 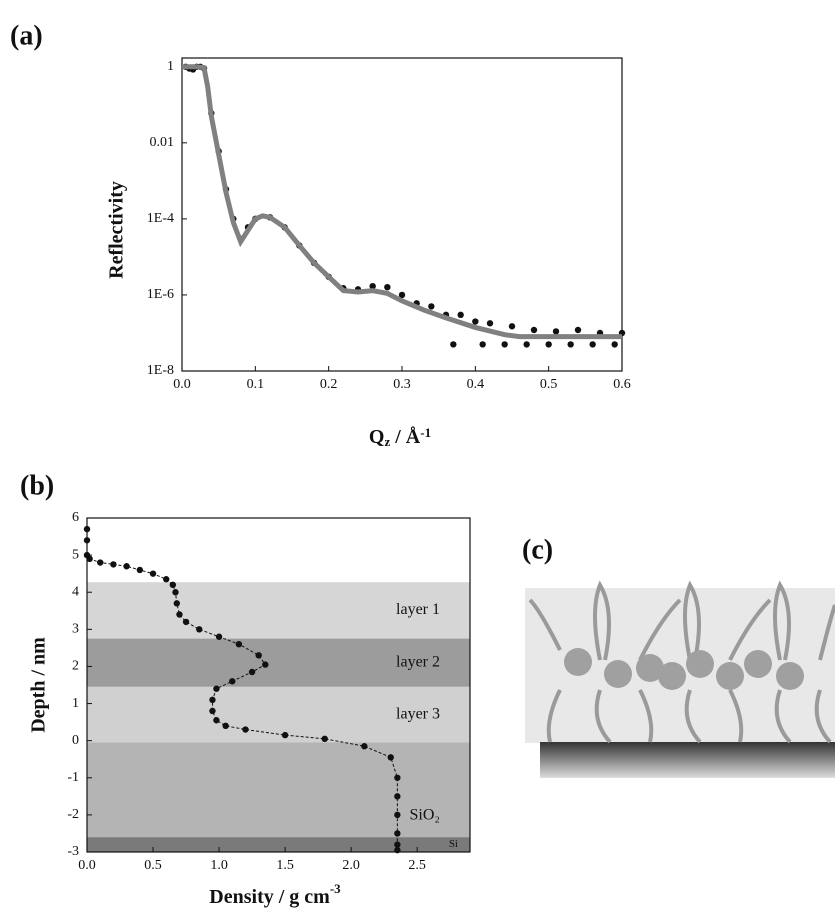 What do you see at coordinates (402, 384) in the screenshot?
I see `x-tick-label: 0.3` at bounding box center [402, 384].